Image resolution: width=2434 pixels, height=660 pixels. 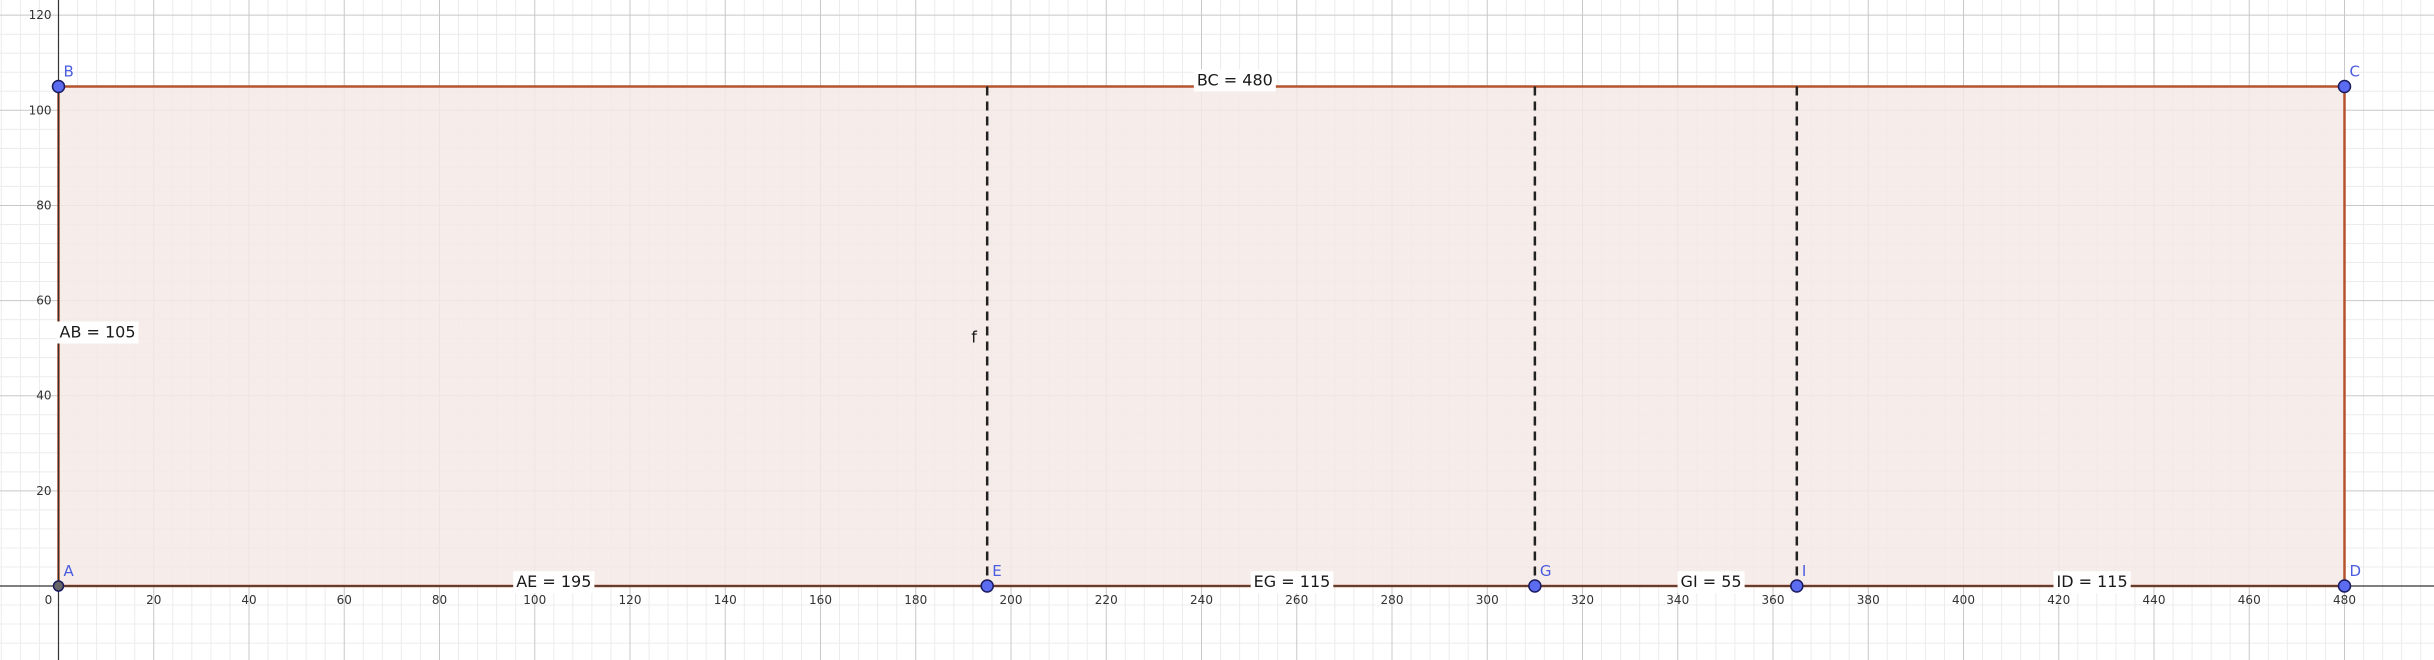 What do you see at coordinates (2058, 600) in the screenshot?
I see `x-tick-label: 420` at bounding box center [2058, 600].